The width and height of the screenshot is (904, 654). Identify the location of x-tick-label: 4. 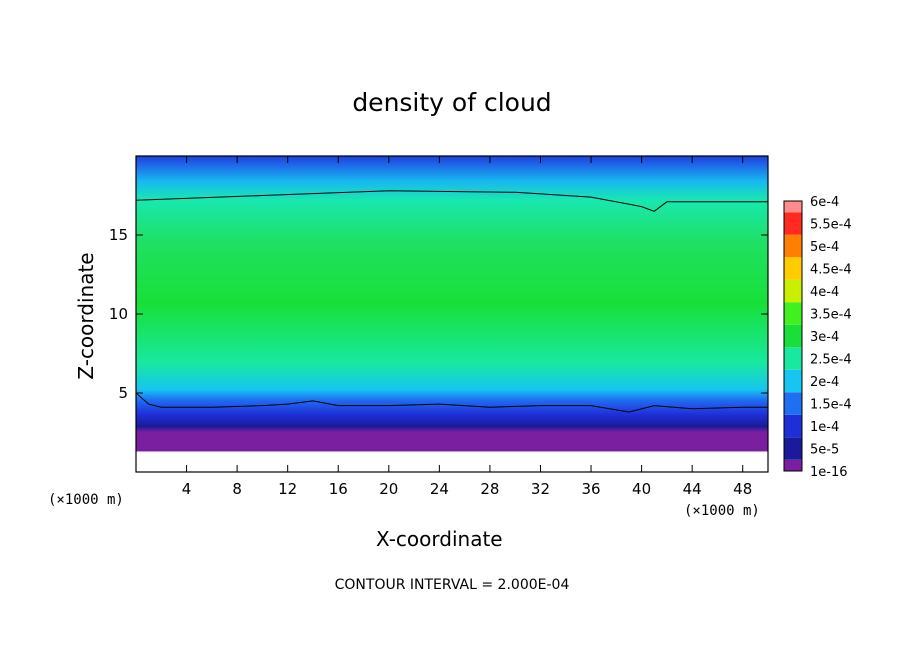
(187, 489).